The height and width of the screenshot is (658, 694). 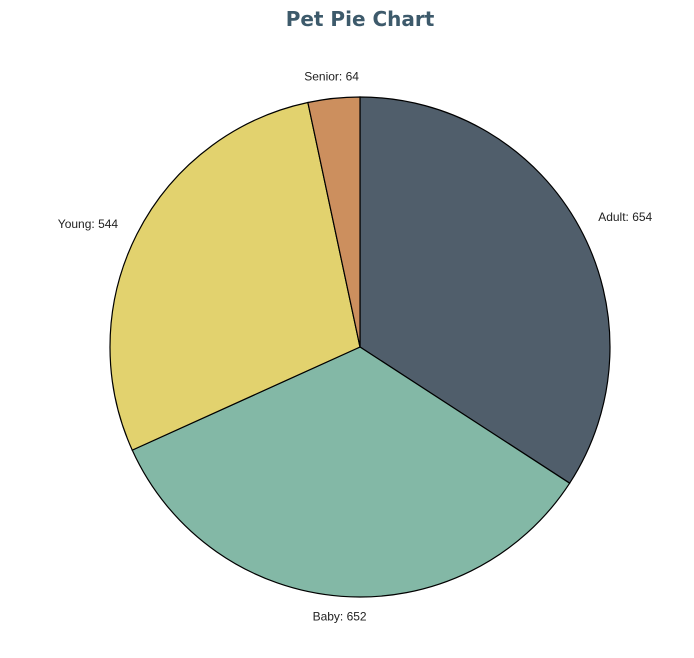 What do you see at coordinates (340, 616) in the screenshot?
I see `pie-label-baby: Baby: 652` at bounding box center [340, 616].